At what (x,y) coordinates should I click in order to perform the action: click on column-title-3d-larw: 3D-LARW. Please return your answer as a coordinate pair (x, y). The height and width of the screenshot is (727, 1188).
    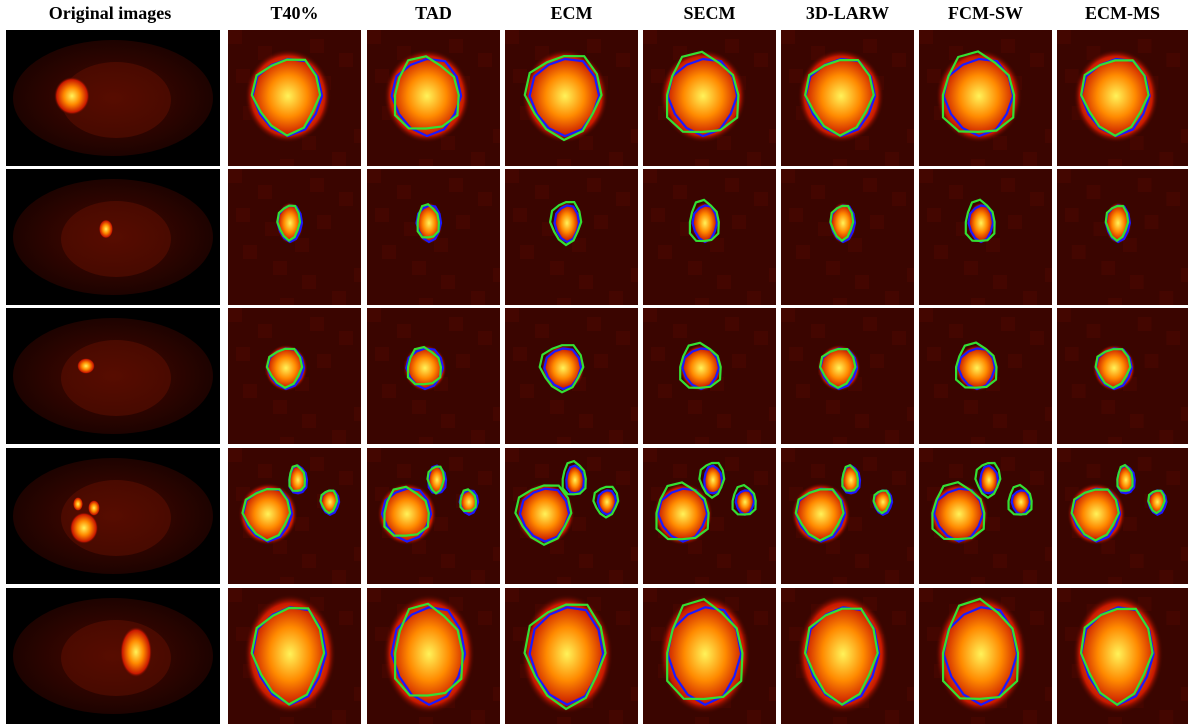
    Looking at the image, I should click on (847, 13).